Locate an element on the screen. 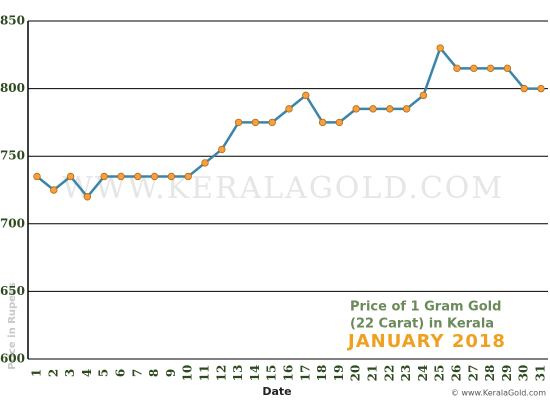 The image size is (550, 400). x-tick-label: 22 is located at coordinates (389, 373).